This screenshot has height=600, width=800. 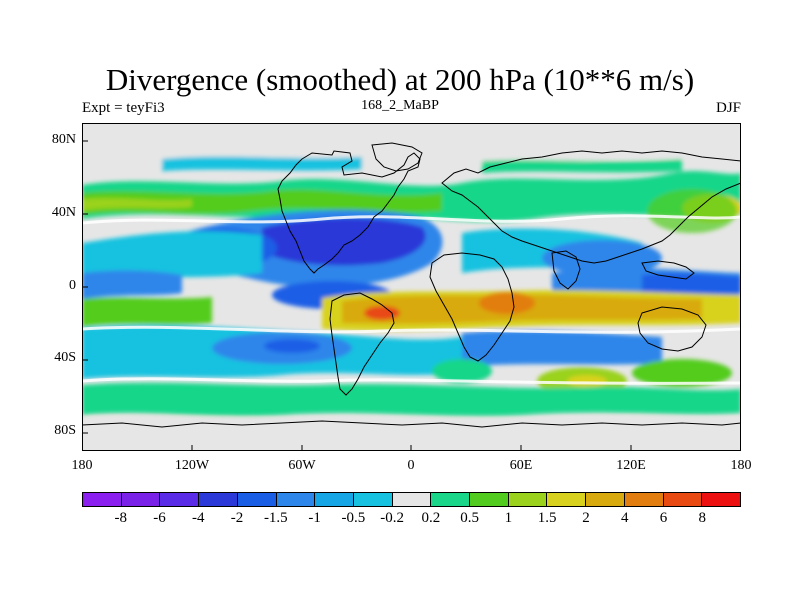 I want to click on green-equator-west, so click(x=147, y=312).